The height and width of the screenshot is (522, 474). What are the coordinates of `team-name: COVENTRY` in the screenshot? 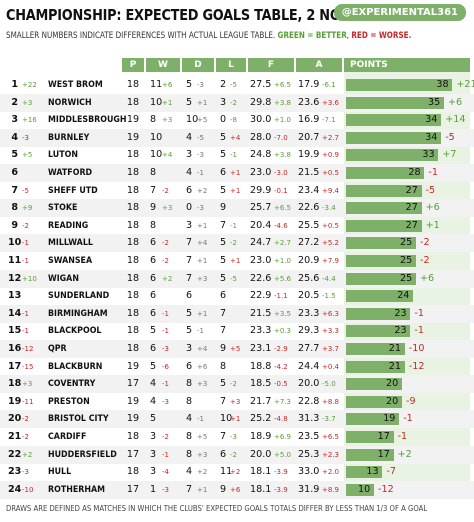 It's located at (72, 384).